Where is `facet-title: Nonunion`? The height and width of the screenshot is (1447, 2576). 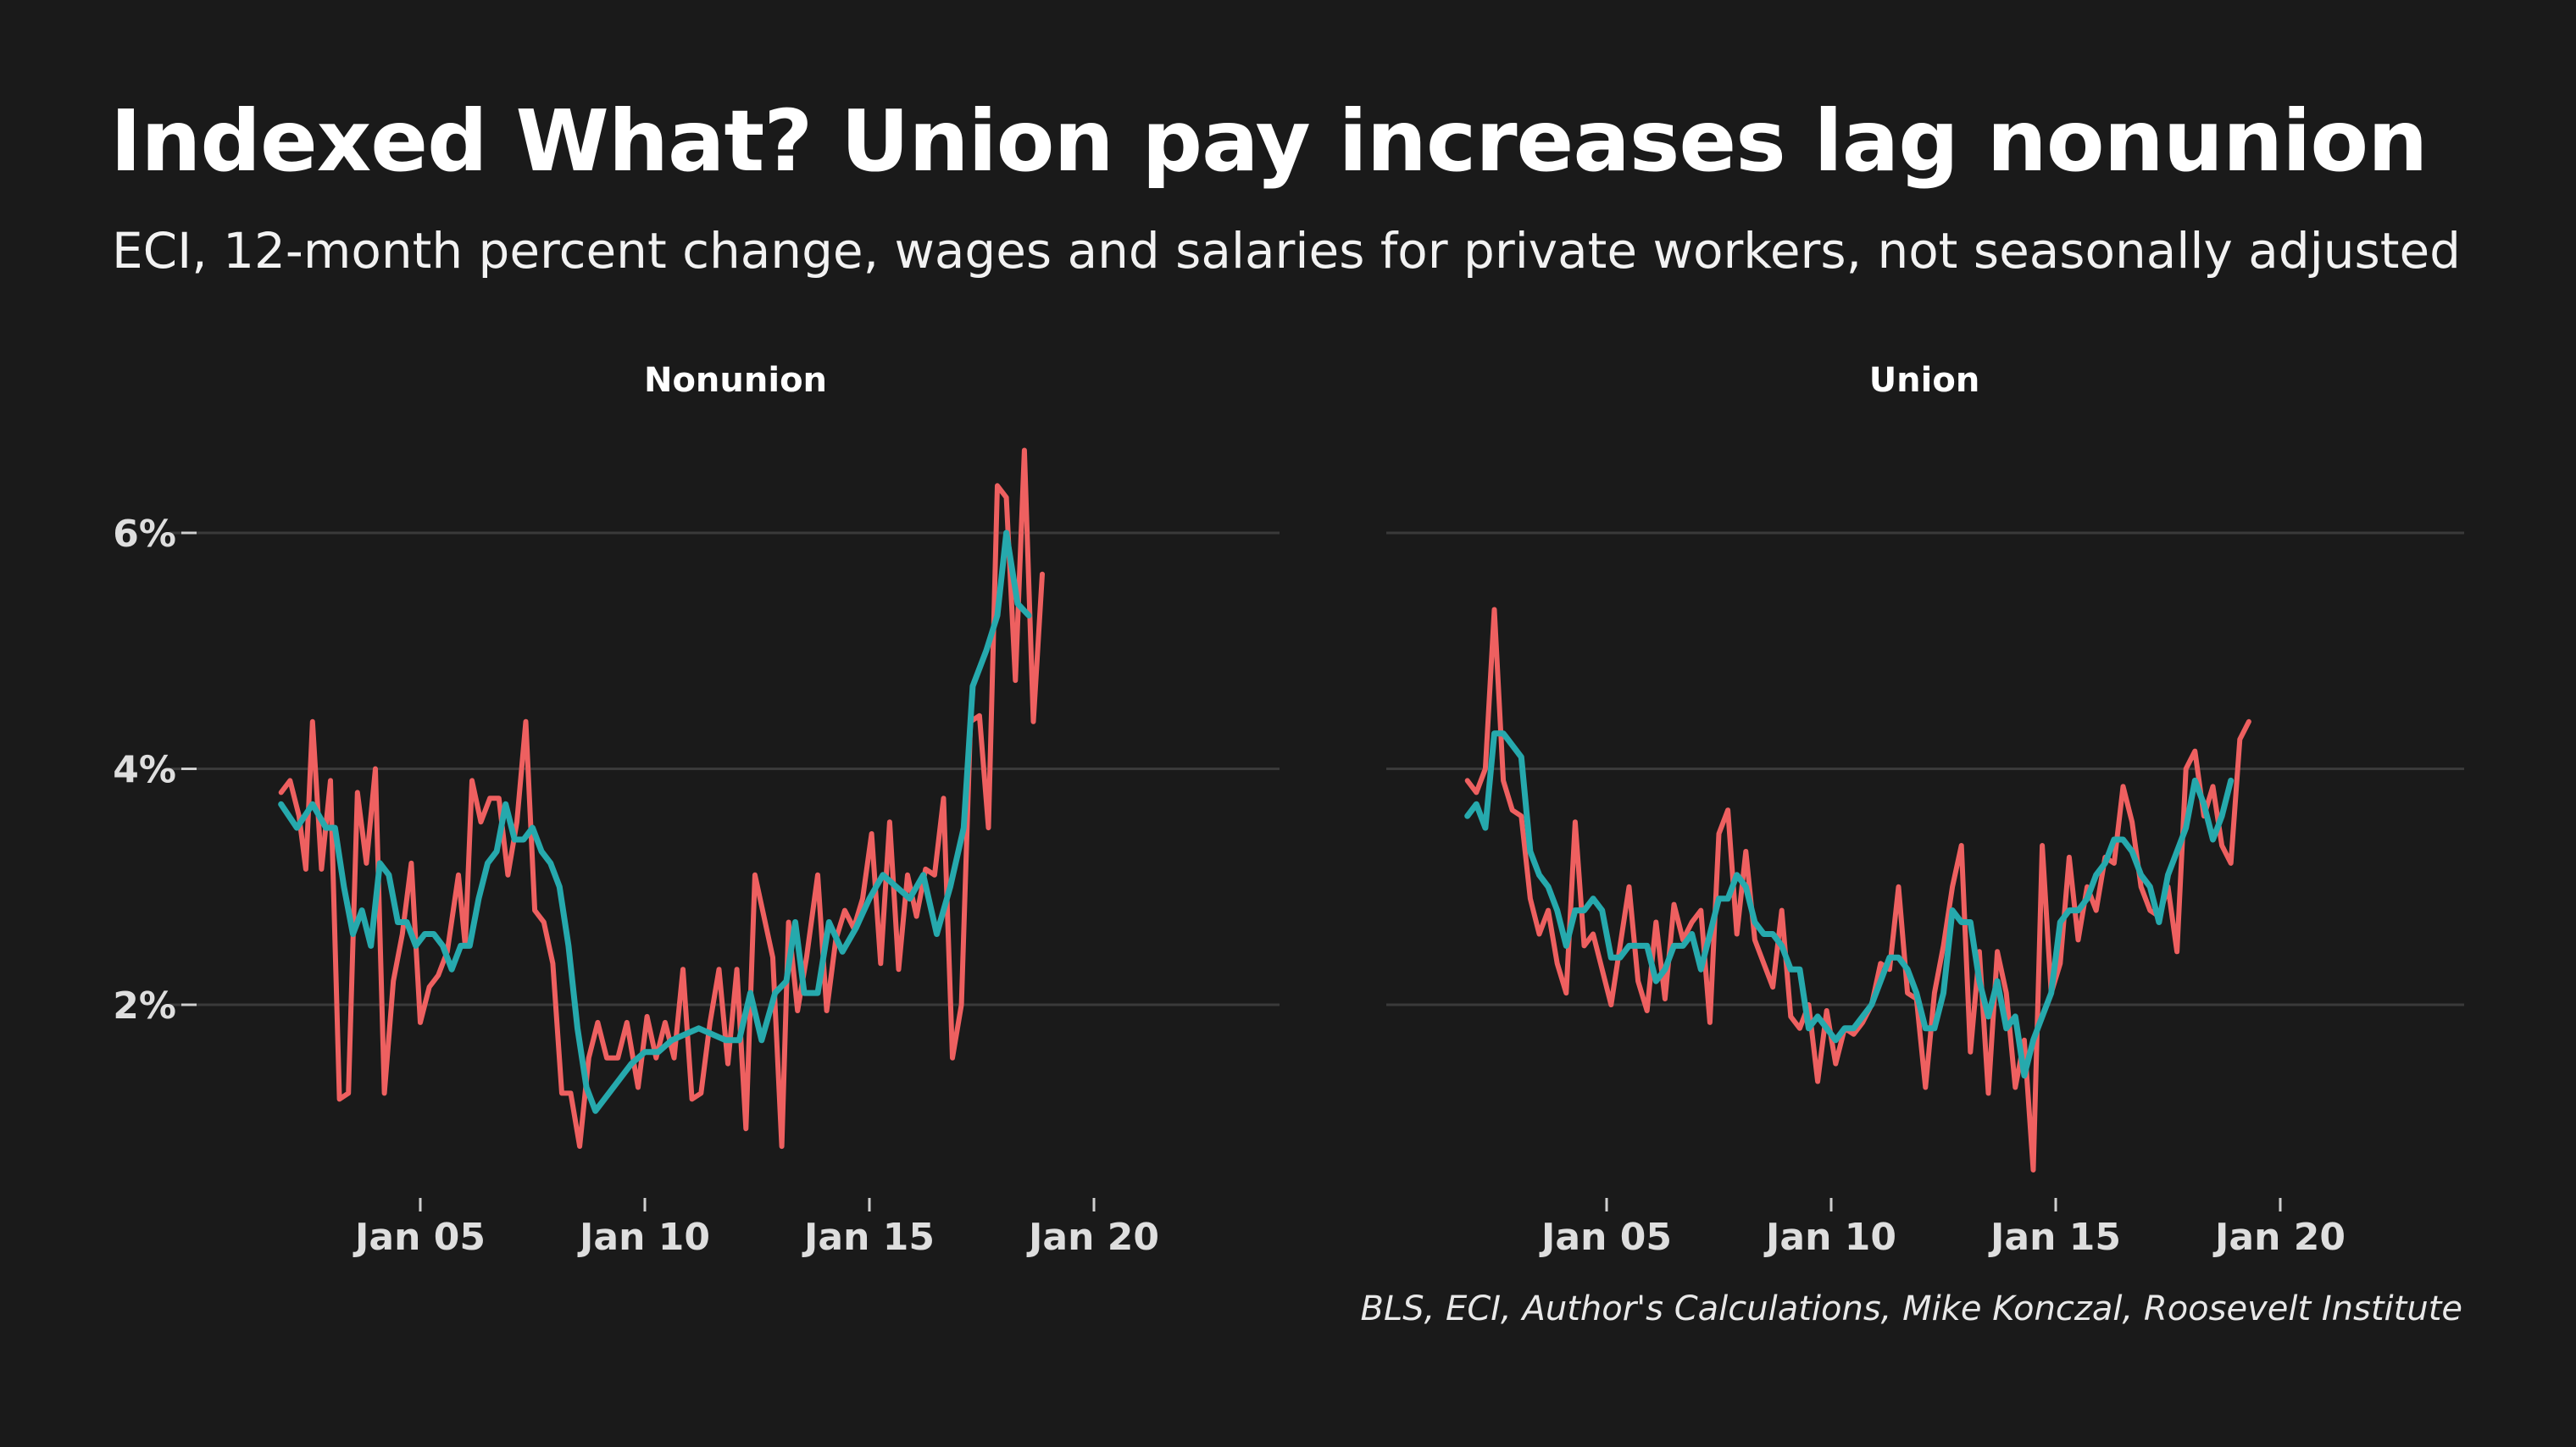
facet-title: Nonunion is located at coordinates (735, 381).